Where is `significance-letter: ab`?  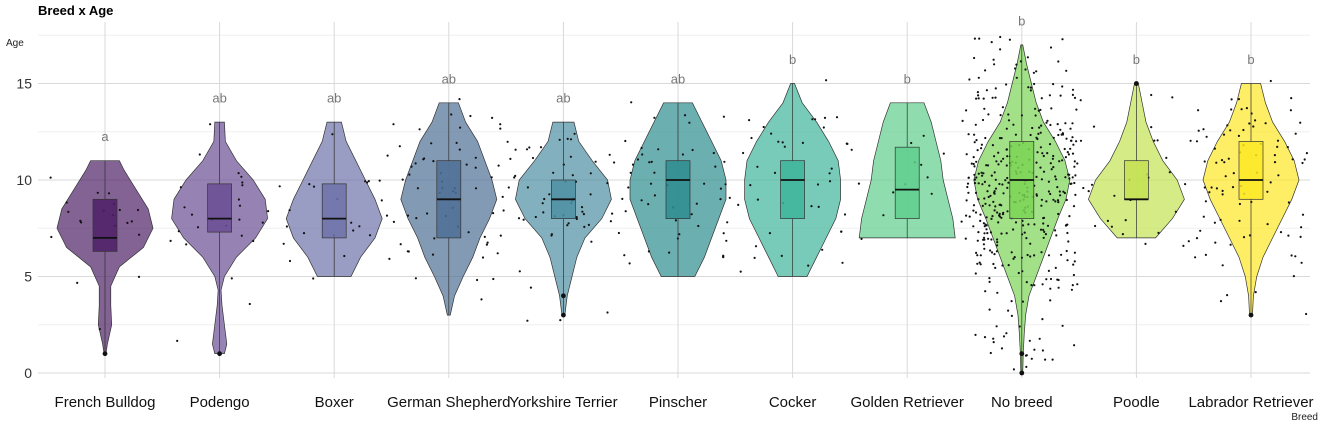
significance-letter: ab is located at coordinates (563, 98).